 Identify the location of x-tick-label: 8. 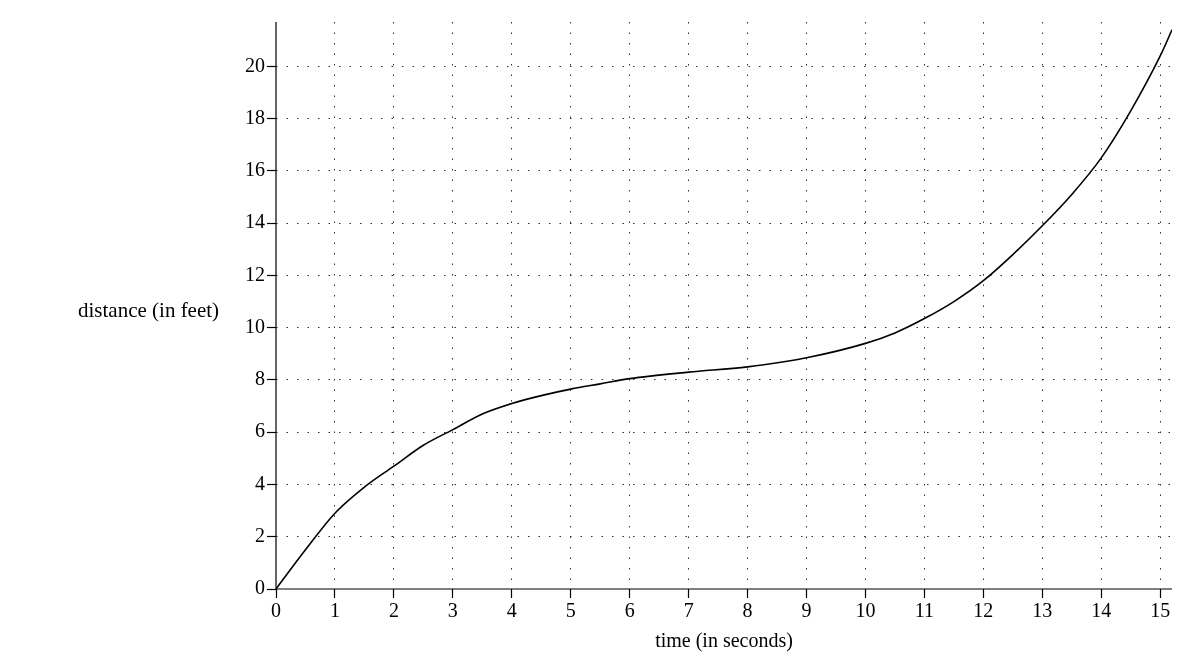
(747, 610).